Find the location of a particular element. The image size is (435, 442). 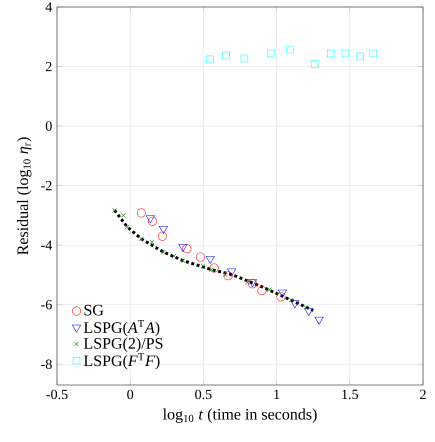

legend-label: LSPG(F$^{T}$F) is located at coordinates (122, 361).